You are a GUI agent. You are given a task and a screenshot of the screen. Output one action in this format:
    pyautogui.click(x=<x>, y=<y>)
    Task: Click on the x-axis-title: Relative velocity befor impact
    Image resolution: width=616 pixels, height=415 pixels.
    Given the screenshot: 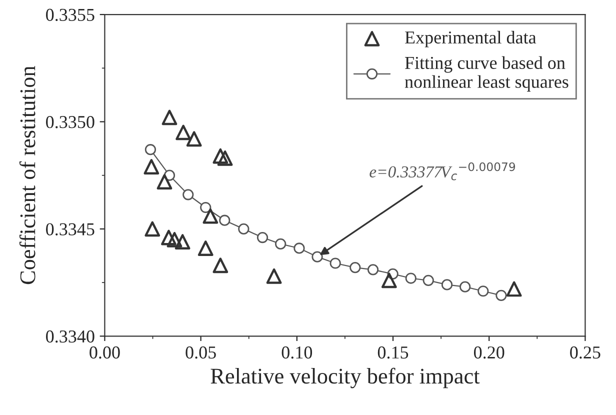 What is the action you would take?
    pyautogui.click(x=345, y=378)
    